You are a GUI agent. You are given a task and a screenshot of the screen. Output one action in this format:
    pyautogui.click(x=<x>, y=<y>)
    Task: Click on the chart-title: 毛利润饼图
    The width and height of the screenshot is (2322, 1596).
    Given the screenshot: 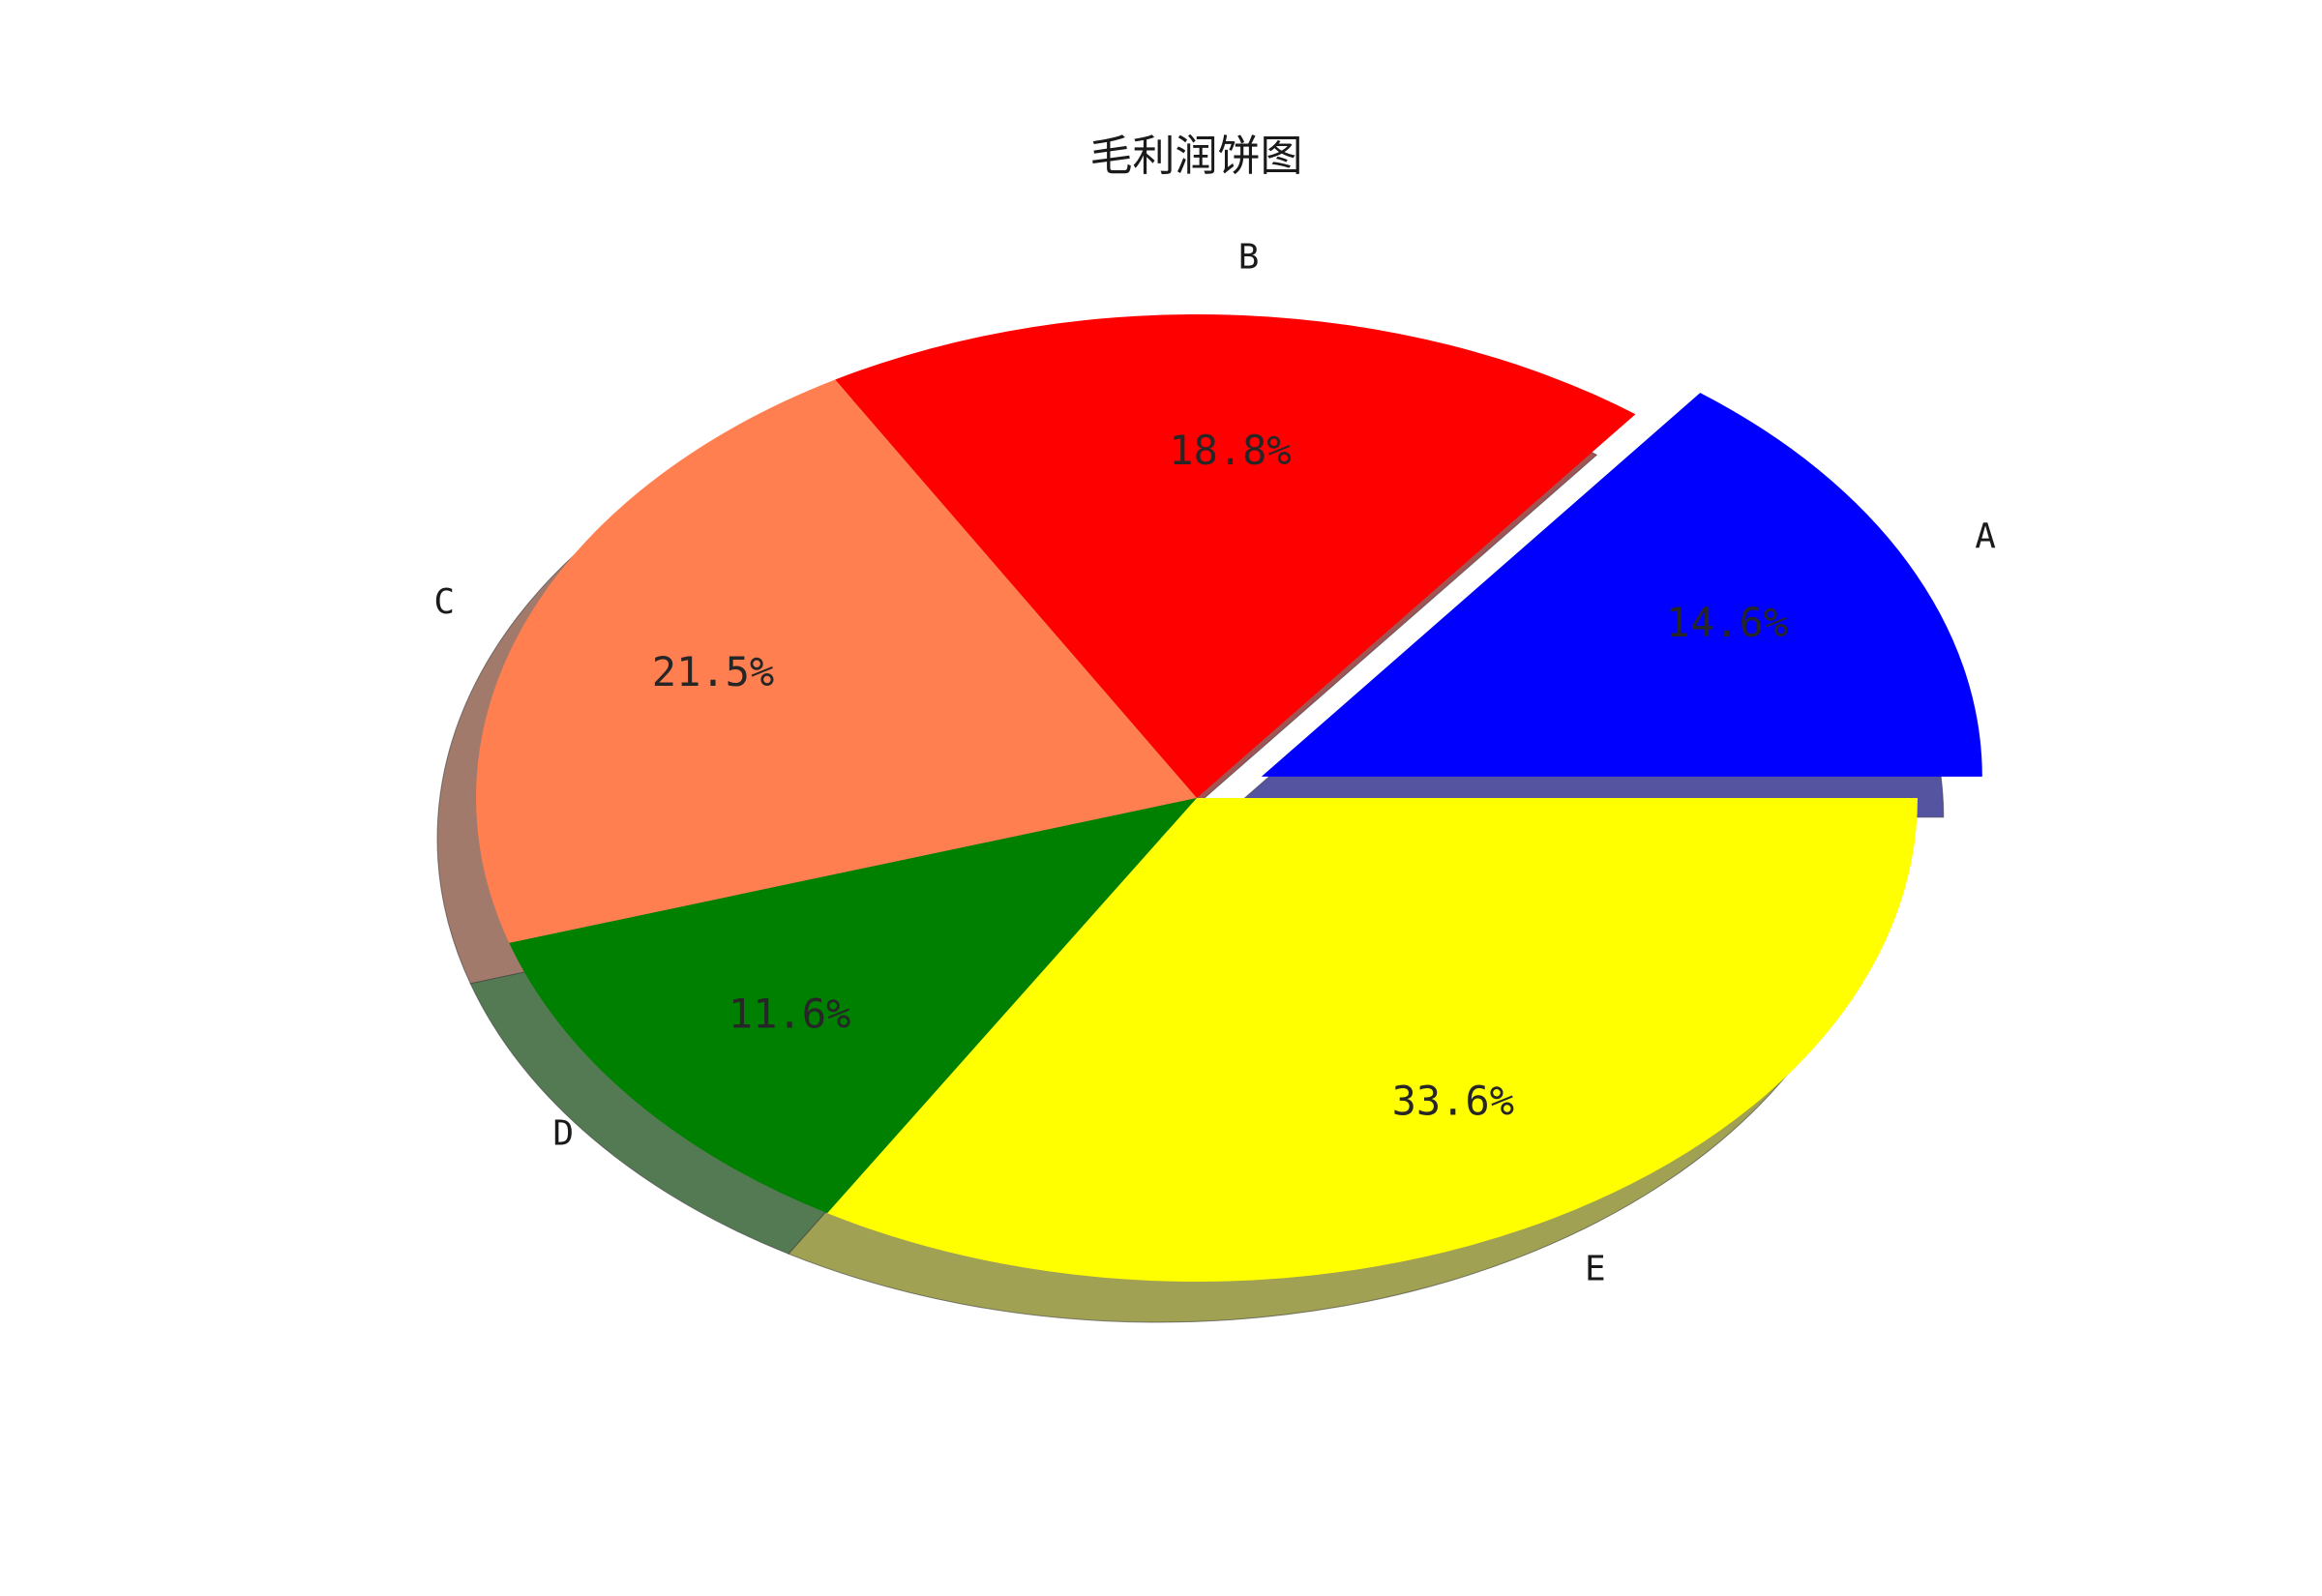 What is the action you would take?
    pyautogui.click(x=1196, y=156)
    